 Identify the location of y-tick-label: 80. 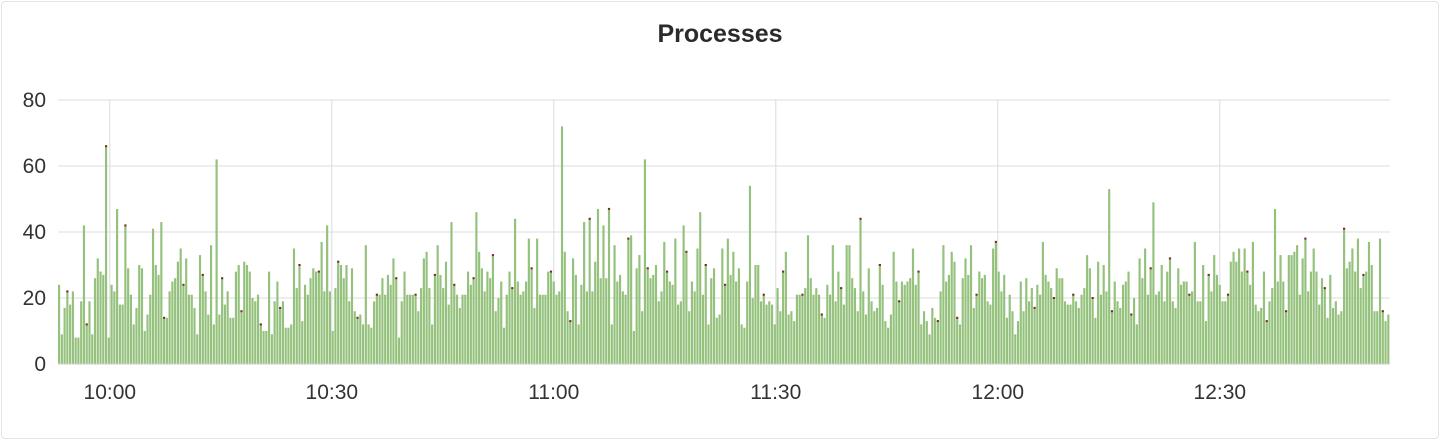
(34, 100).